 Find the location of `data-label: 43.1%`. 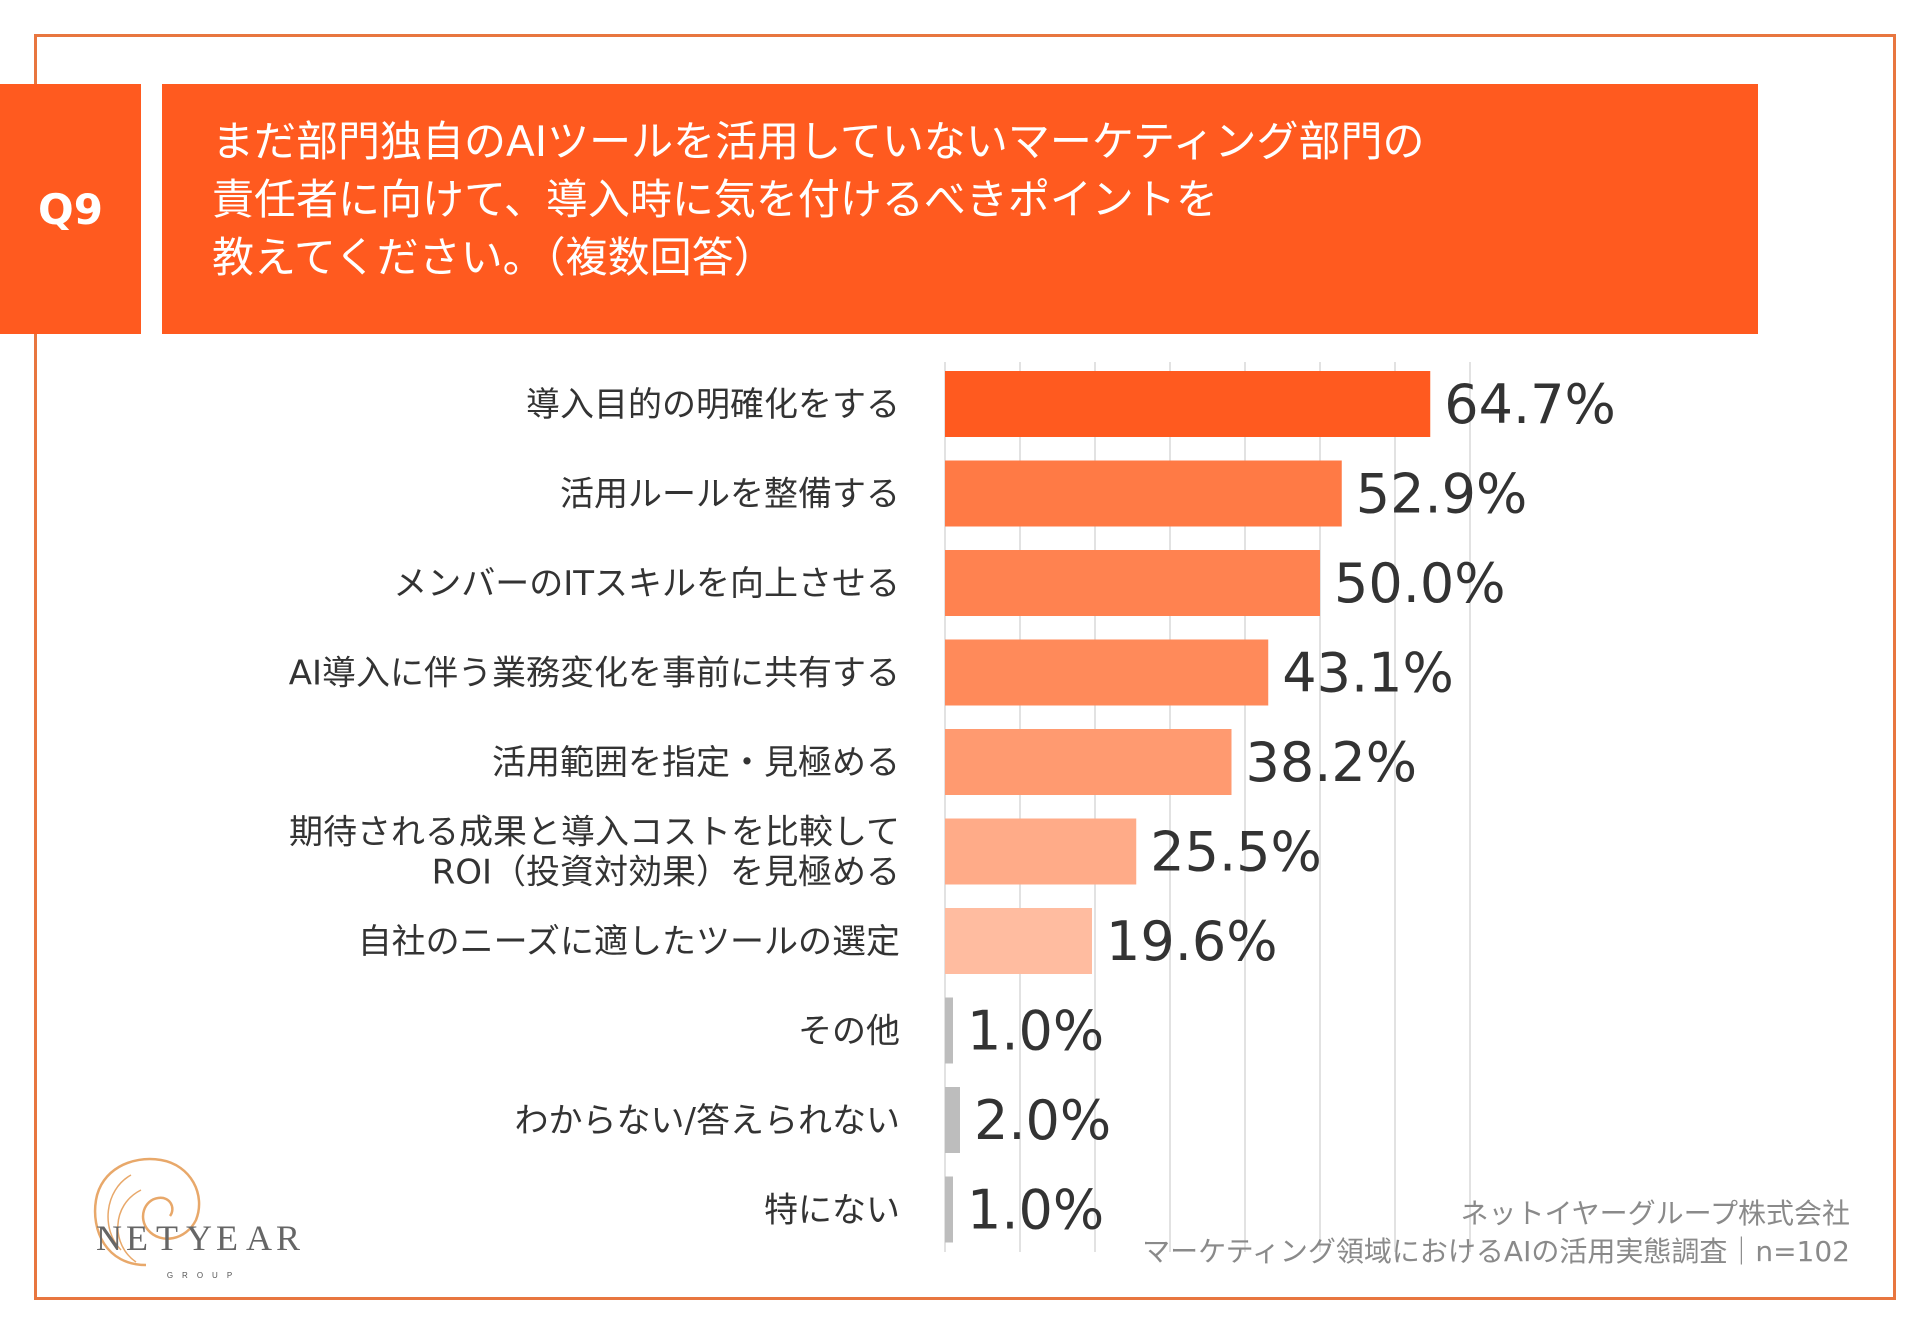

data-label: 43.1% is located at coordinates (1368, 673).